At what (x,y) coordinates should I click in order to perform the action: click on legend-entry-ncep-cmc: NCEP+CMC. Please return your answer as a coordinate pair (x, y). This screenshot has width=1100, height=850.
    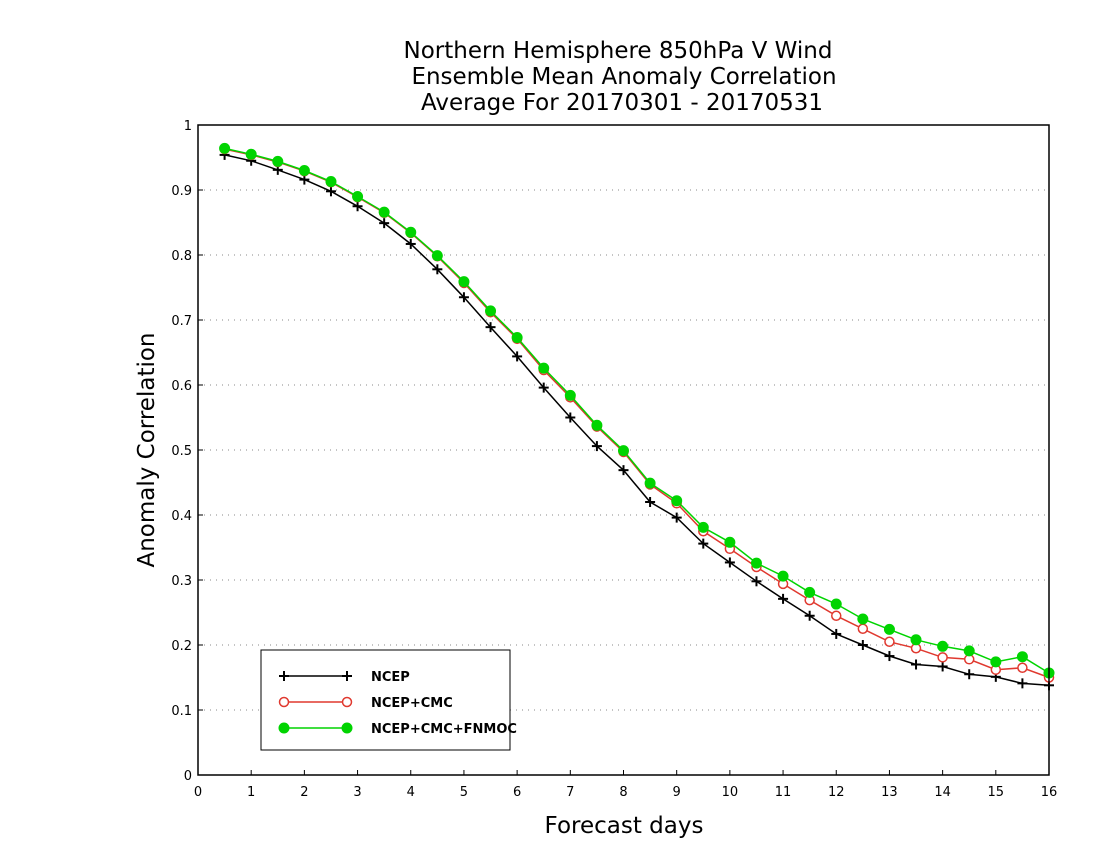
    Looking at the image, I should click on (365, 703).